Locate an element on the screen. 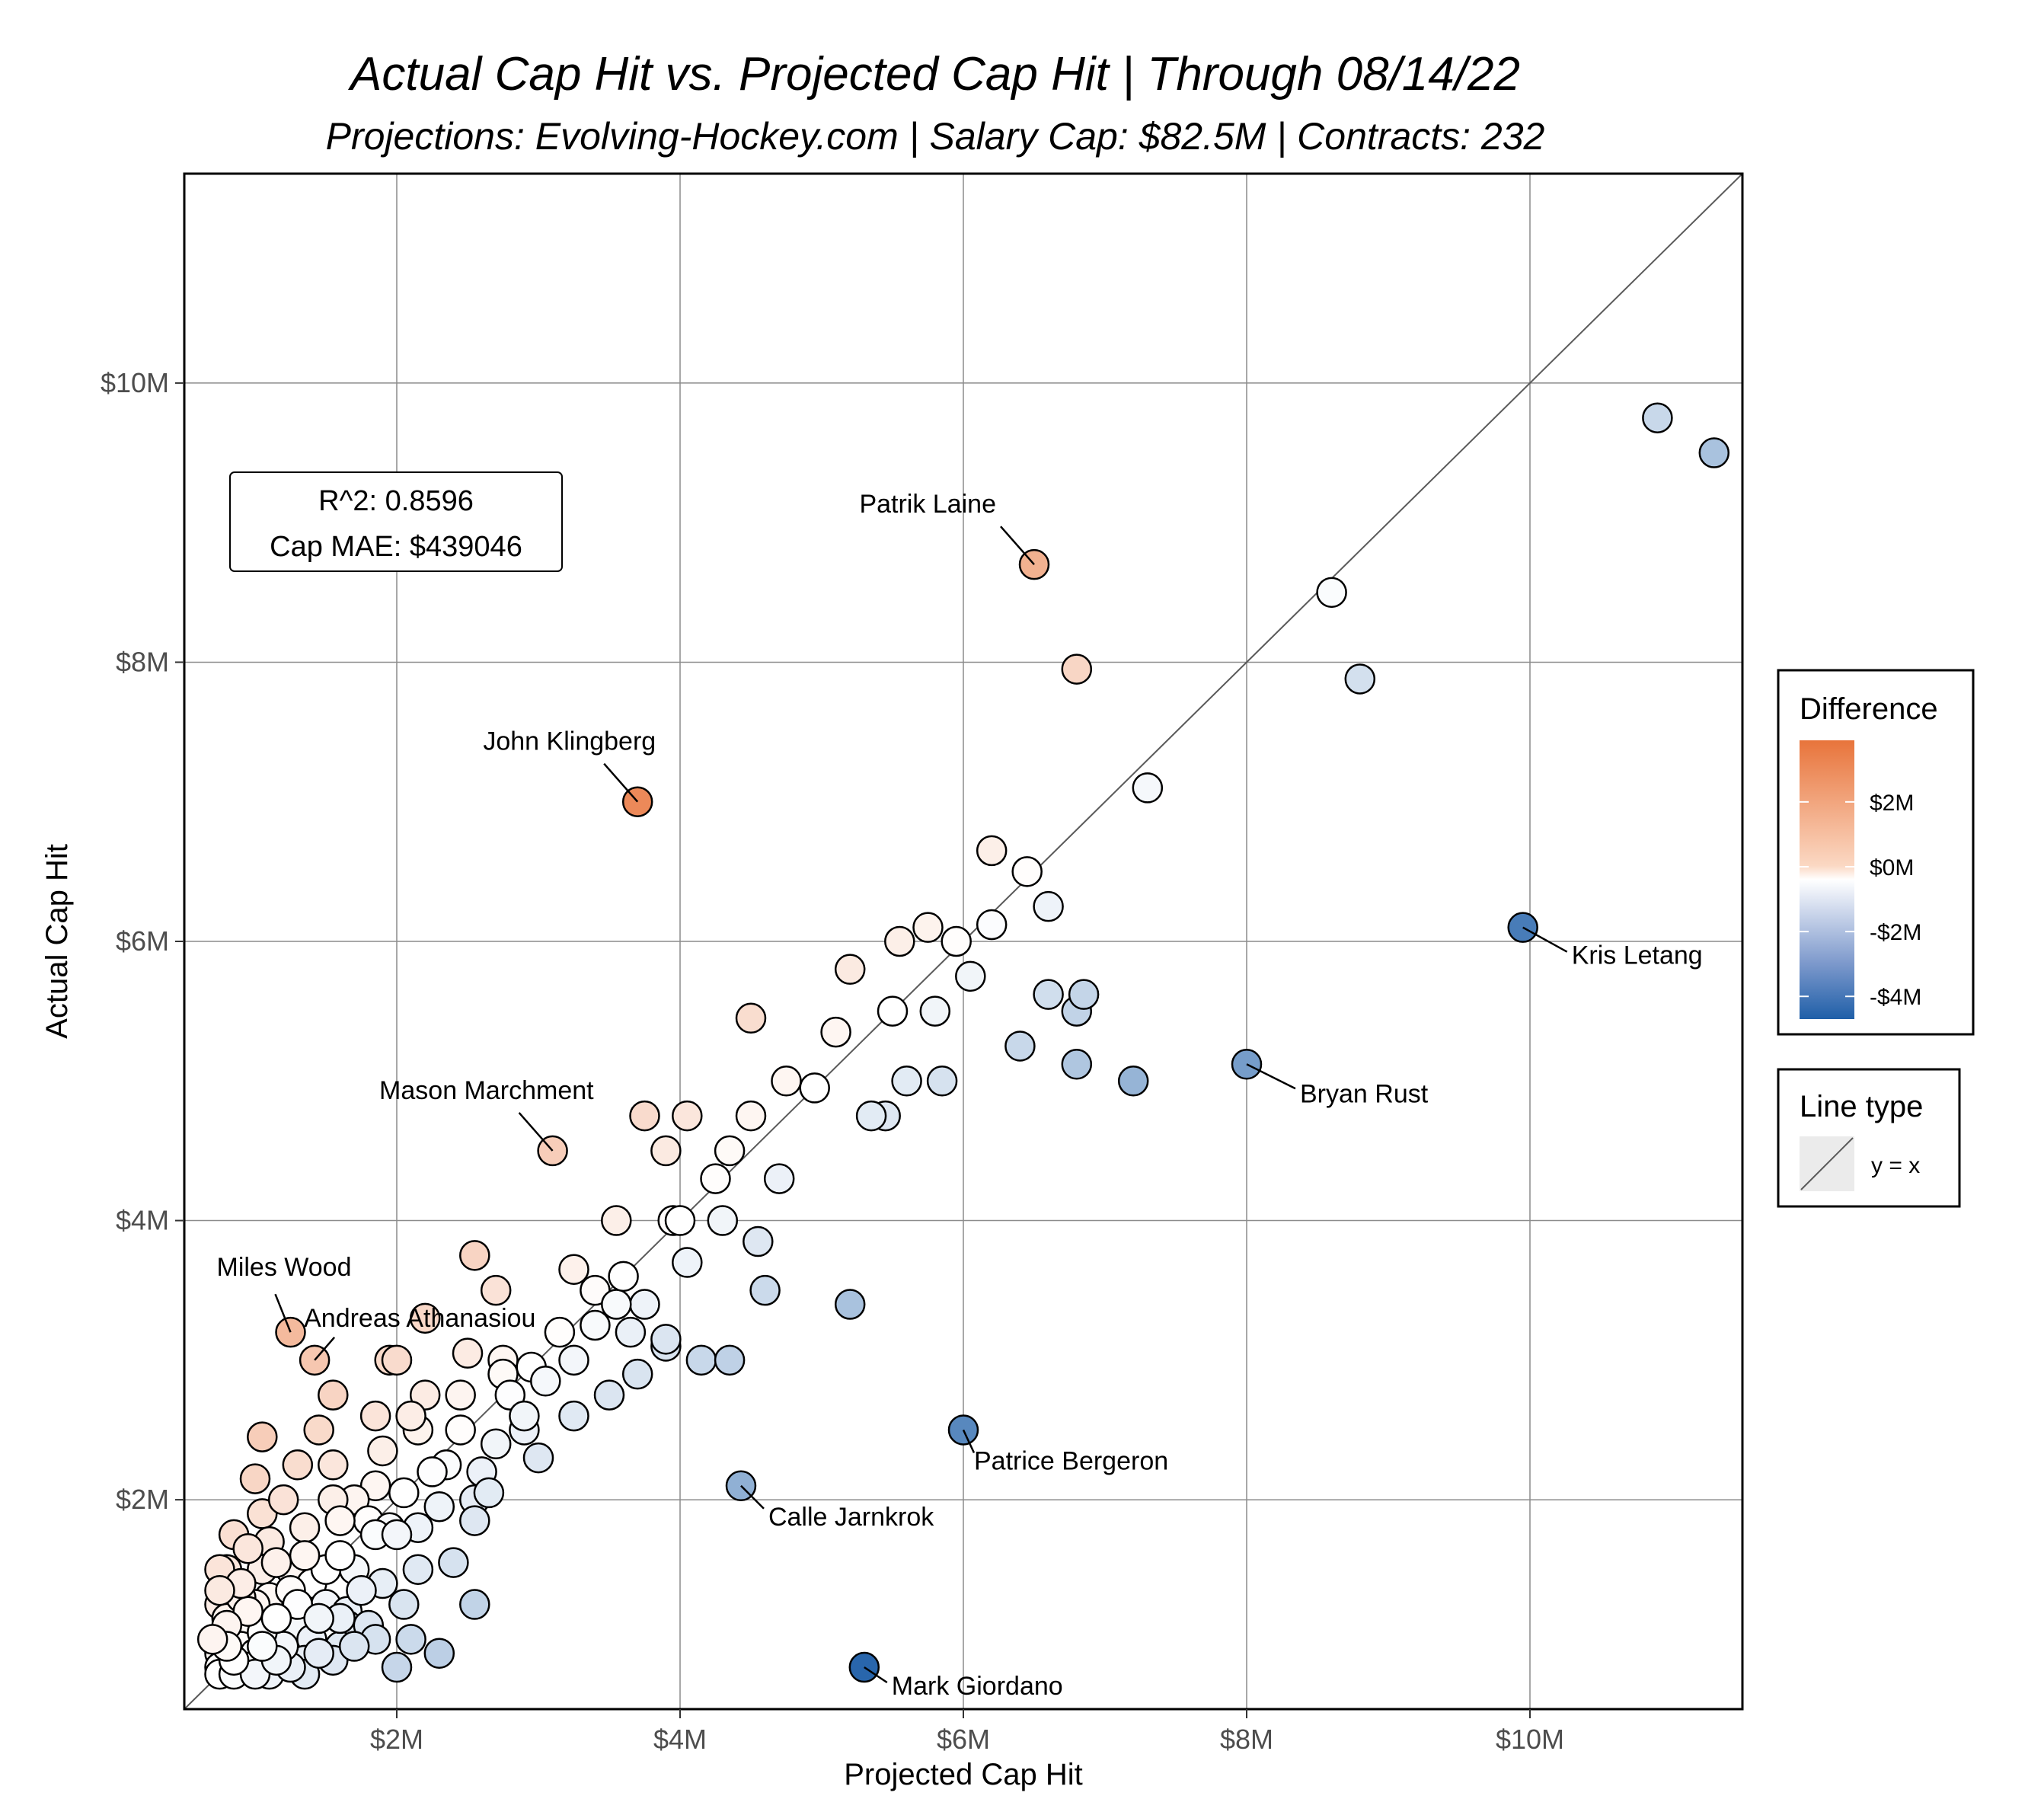 This screenshot has width=2044, height=1799. x-tick-label: $4M is located at coordinates (680, 1739).